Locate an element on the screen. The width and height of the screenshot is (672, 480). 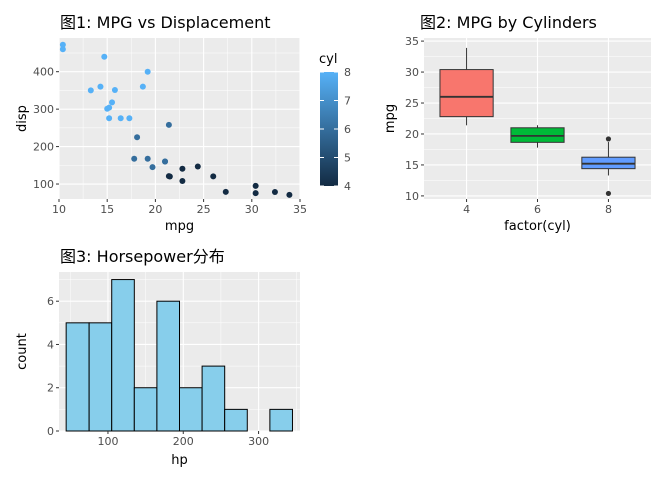
legend-colorbar is located at coordinates (329, 129).